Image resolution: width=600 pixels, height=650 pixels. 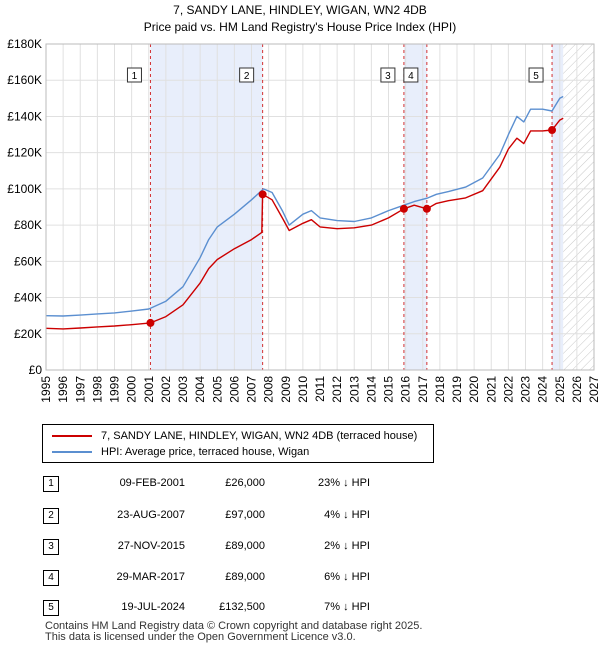 I want to click on x-tick-label: 2003, so click(x=183, y=389).